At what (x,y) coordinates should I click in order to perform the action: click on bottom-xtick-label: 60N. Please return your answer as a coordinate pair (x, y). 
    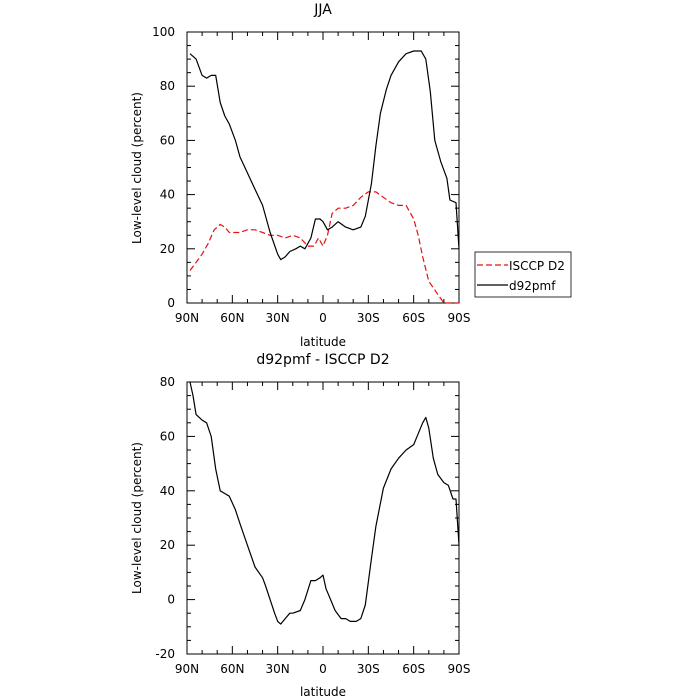
    Looking at the image, I should click on (232, 669).